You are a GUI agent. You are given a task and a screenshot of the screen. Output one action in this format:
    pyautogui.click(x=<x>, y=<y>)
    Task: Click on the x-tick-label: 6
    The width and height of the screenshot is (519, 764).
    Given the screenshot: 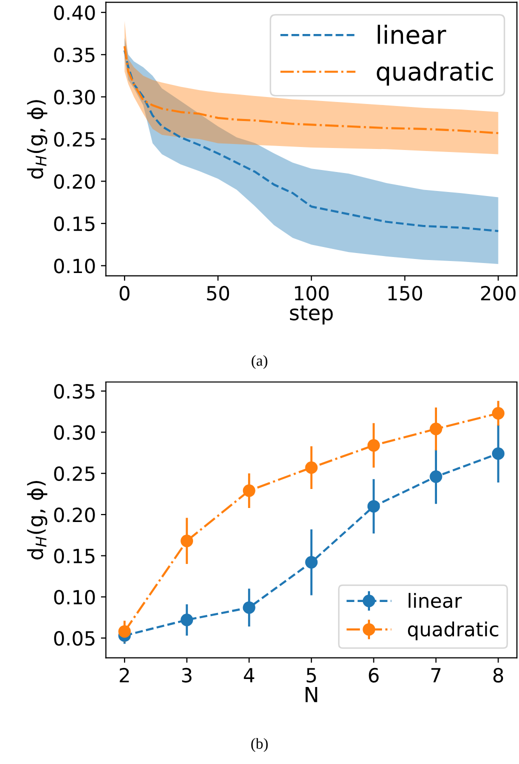 What is the action you would take?
    pyautogui.click(x=373, y=675)
    